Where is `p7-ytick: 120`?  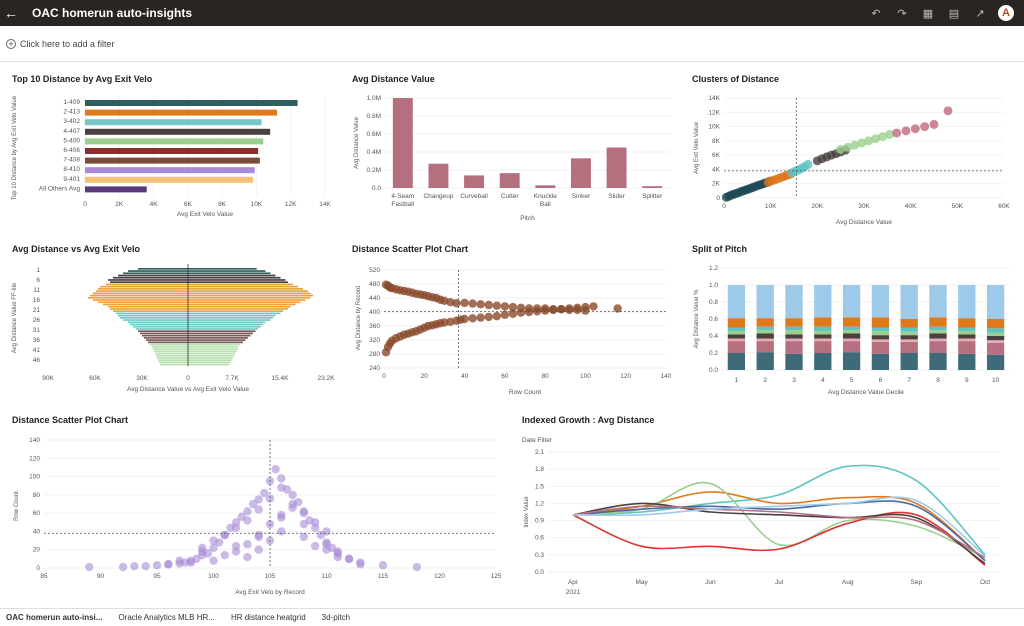 p7-ytick: 120 is located at coordinates (34, 458).